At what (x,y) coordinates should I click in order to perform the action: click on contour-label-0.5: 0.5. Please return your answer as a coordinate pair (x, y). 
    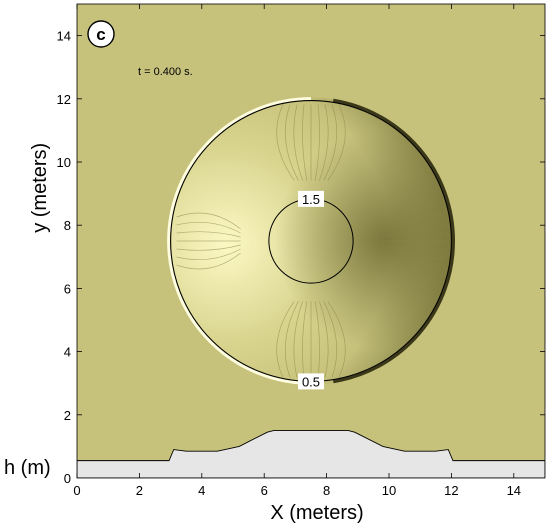
    Looking at the image, I should click on (311, 381).